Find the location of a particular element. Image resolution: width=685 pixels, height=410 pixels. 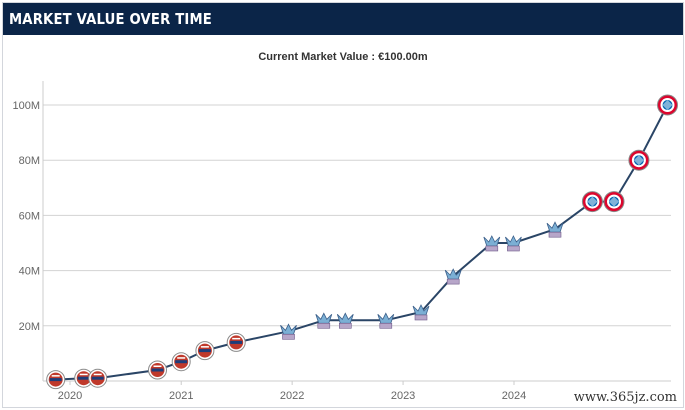

x-tick-label: 2022 is located at coordinates (292, 396).